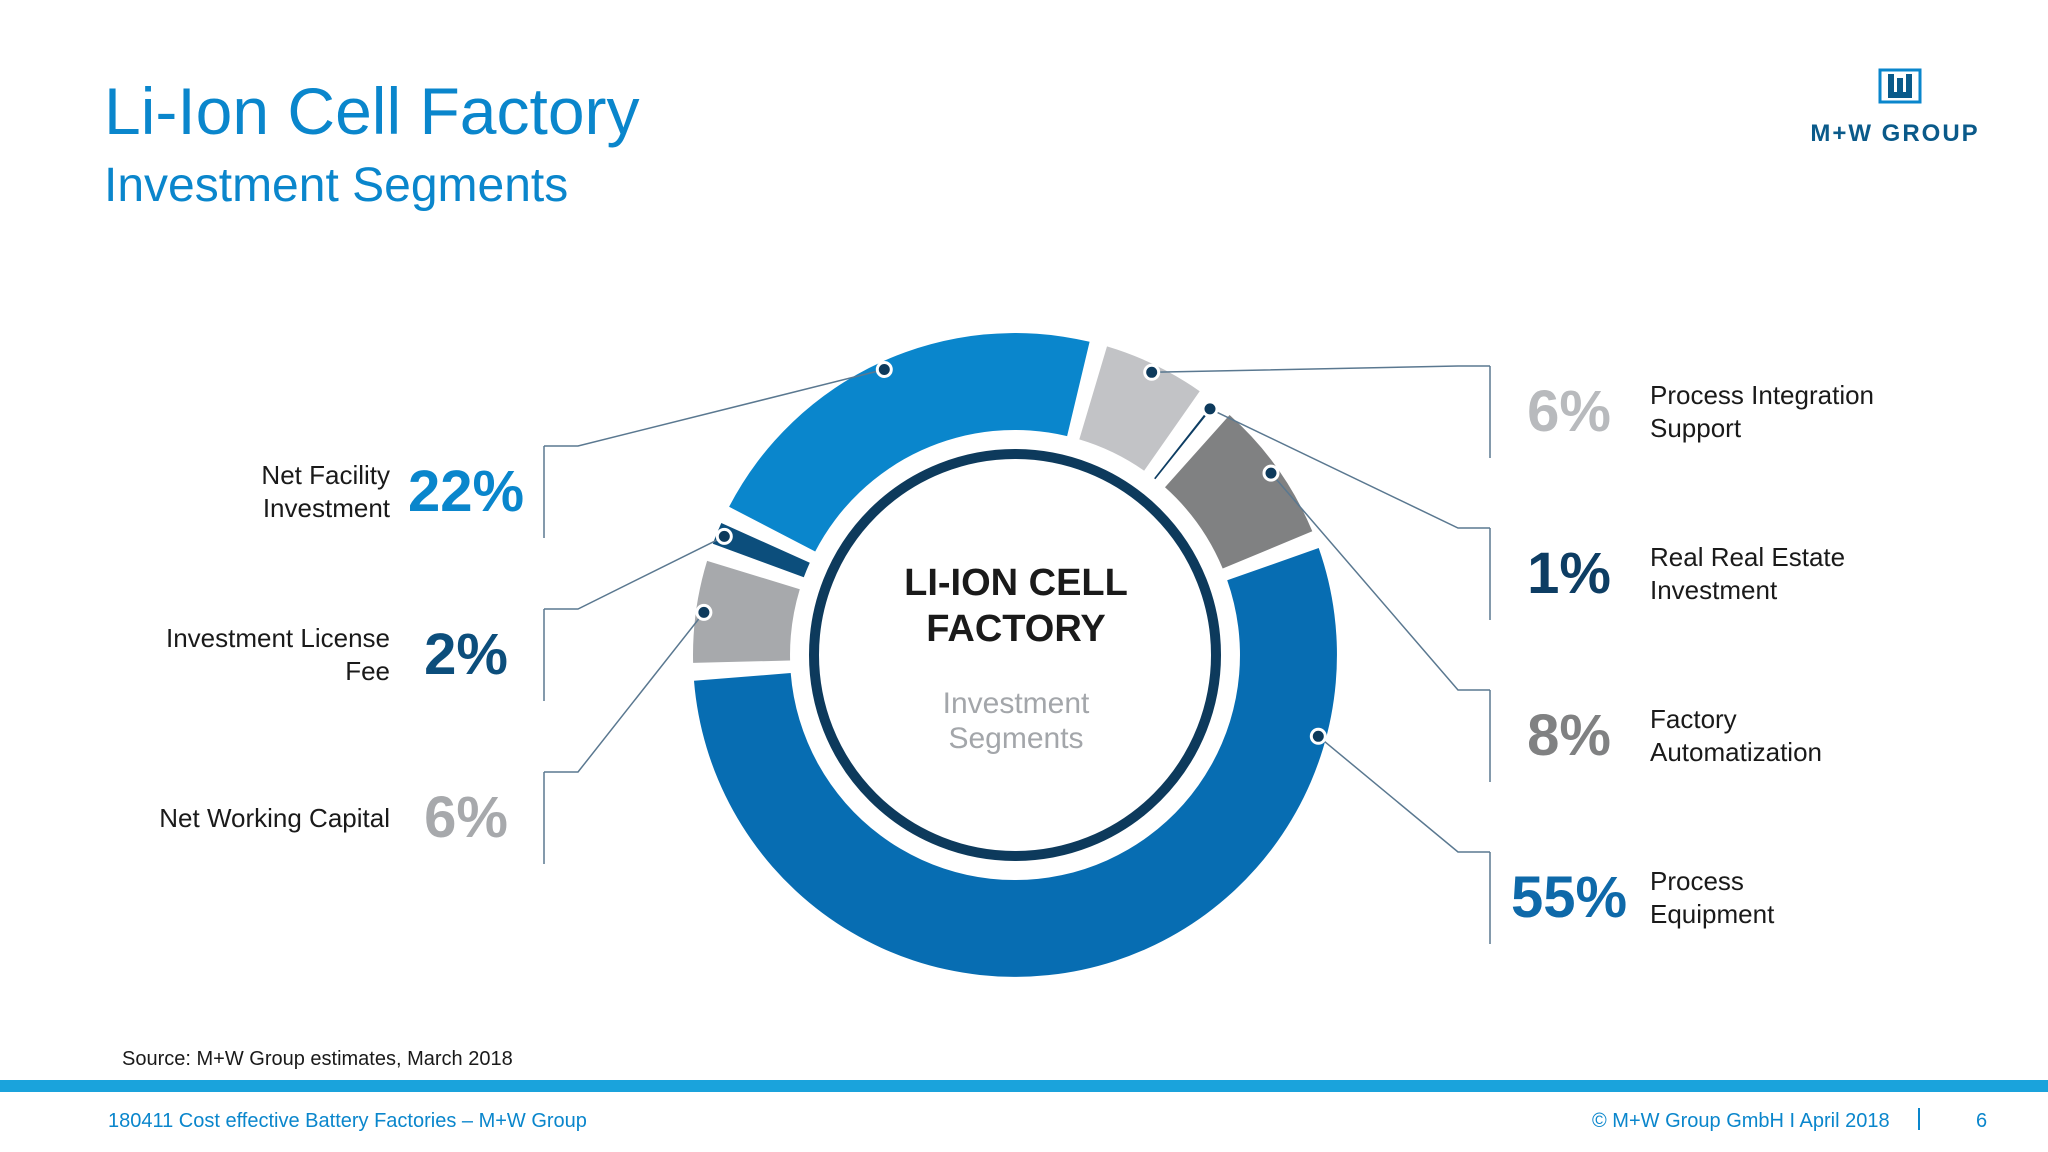 The width and height of the screenshot is (2048, 1152). What do you see at coordinates (1748, 557) in the screenshot?
I see `segment-label-line: Real Real Estate` at bounding box center [1748, 557].